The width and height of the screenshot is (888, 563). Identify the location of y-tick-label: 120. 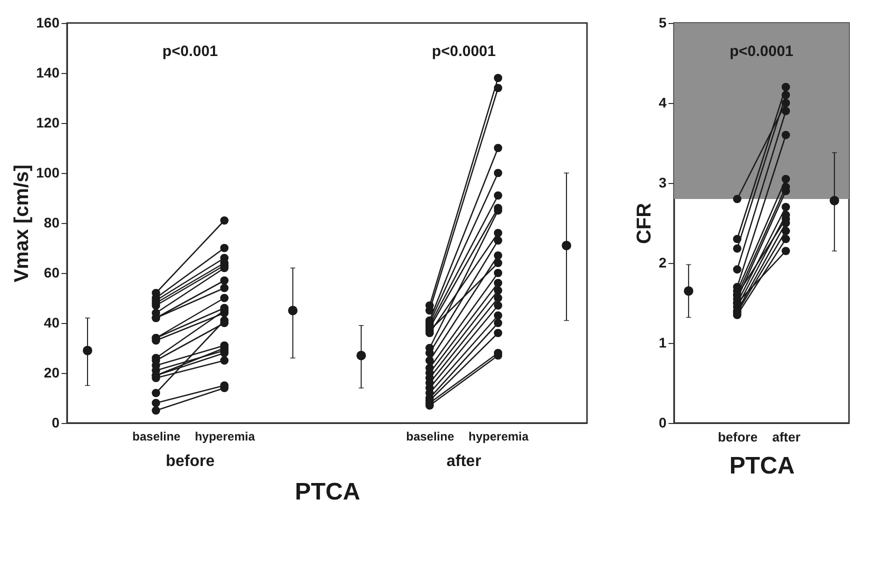
(48, 122).